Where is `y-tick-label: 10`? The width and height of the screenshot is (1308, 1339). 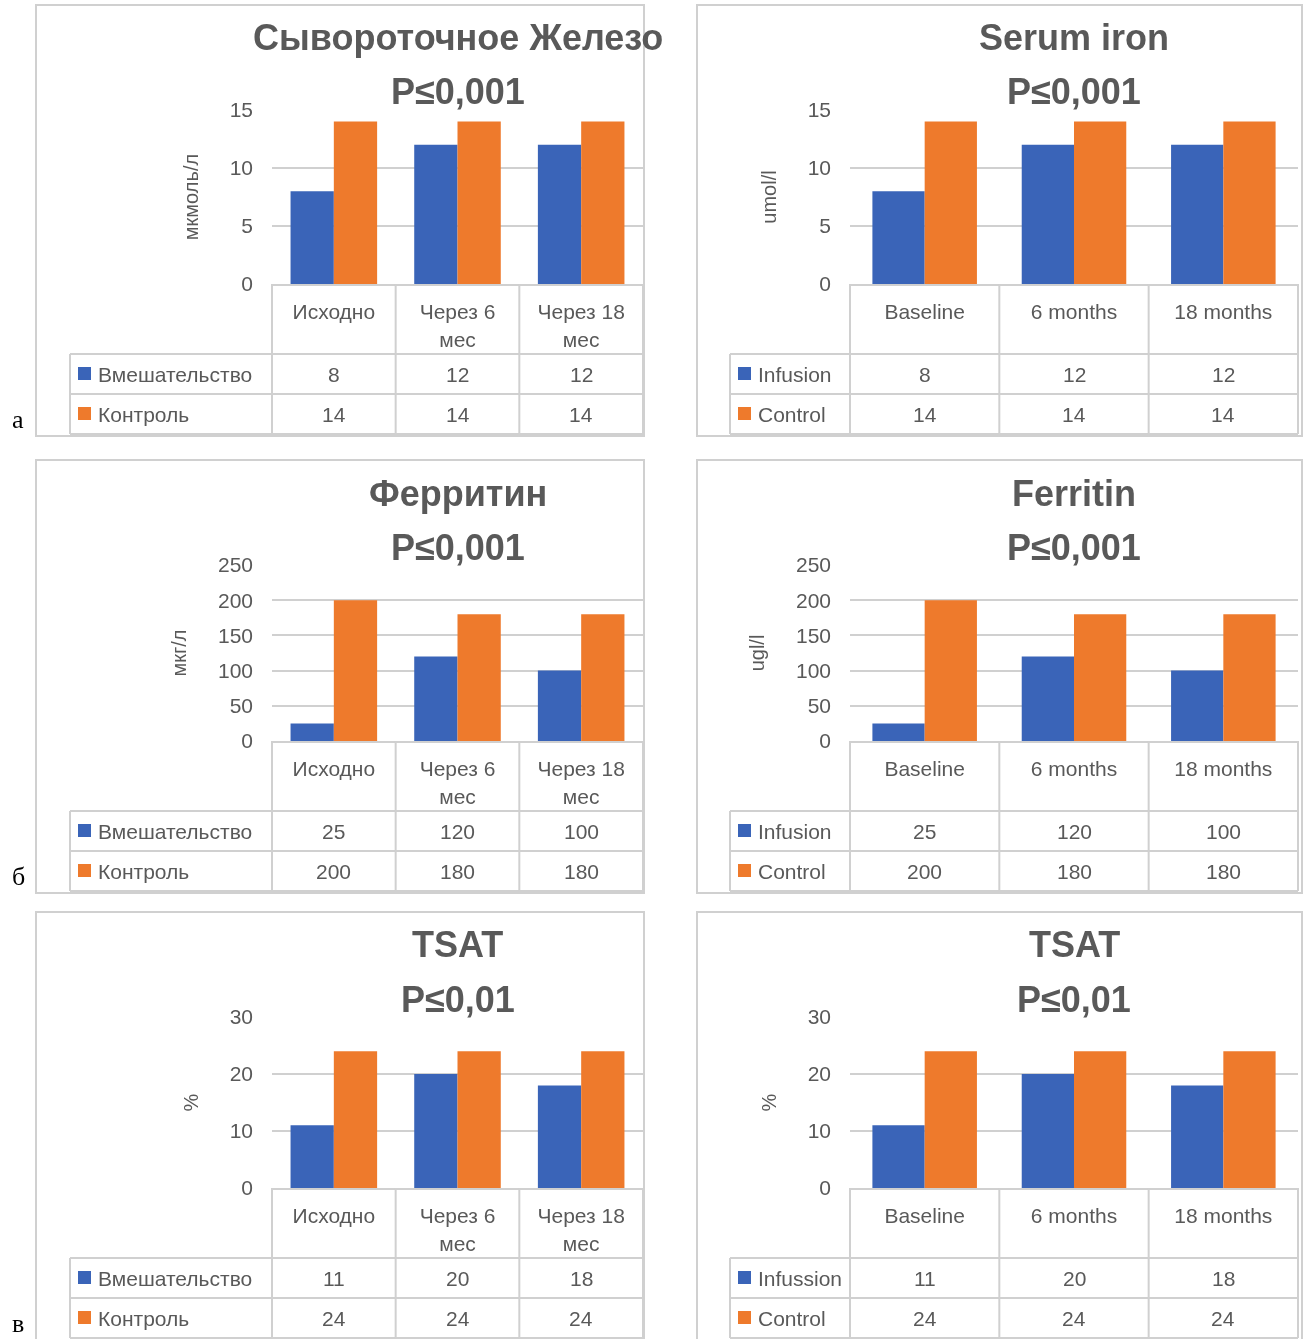
y-tick-label: 10 is located at coordinates (241, 168).